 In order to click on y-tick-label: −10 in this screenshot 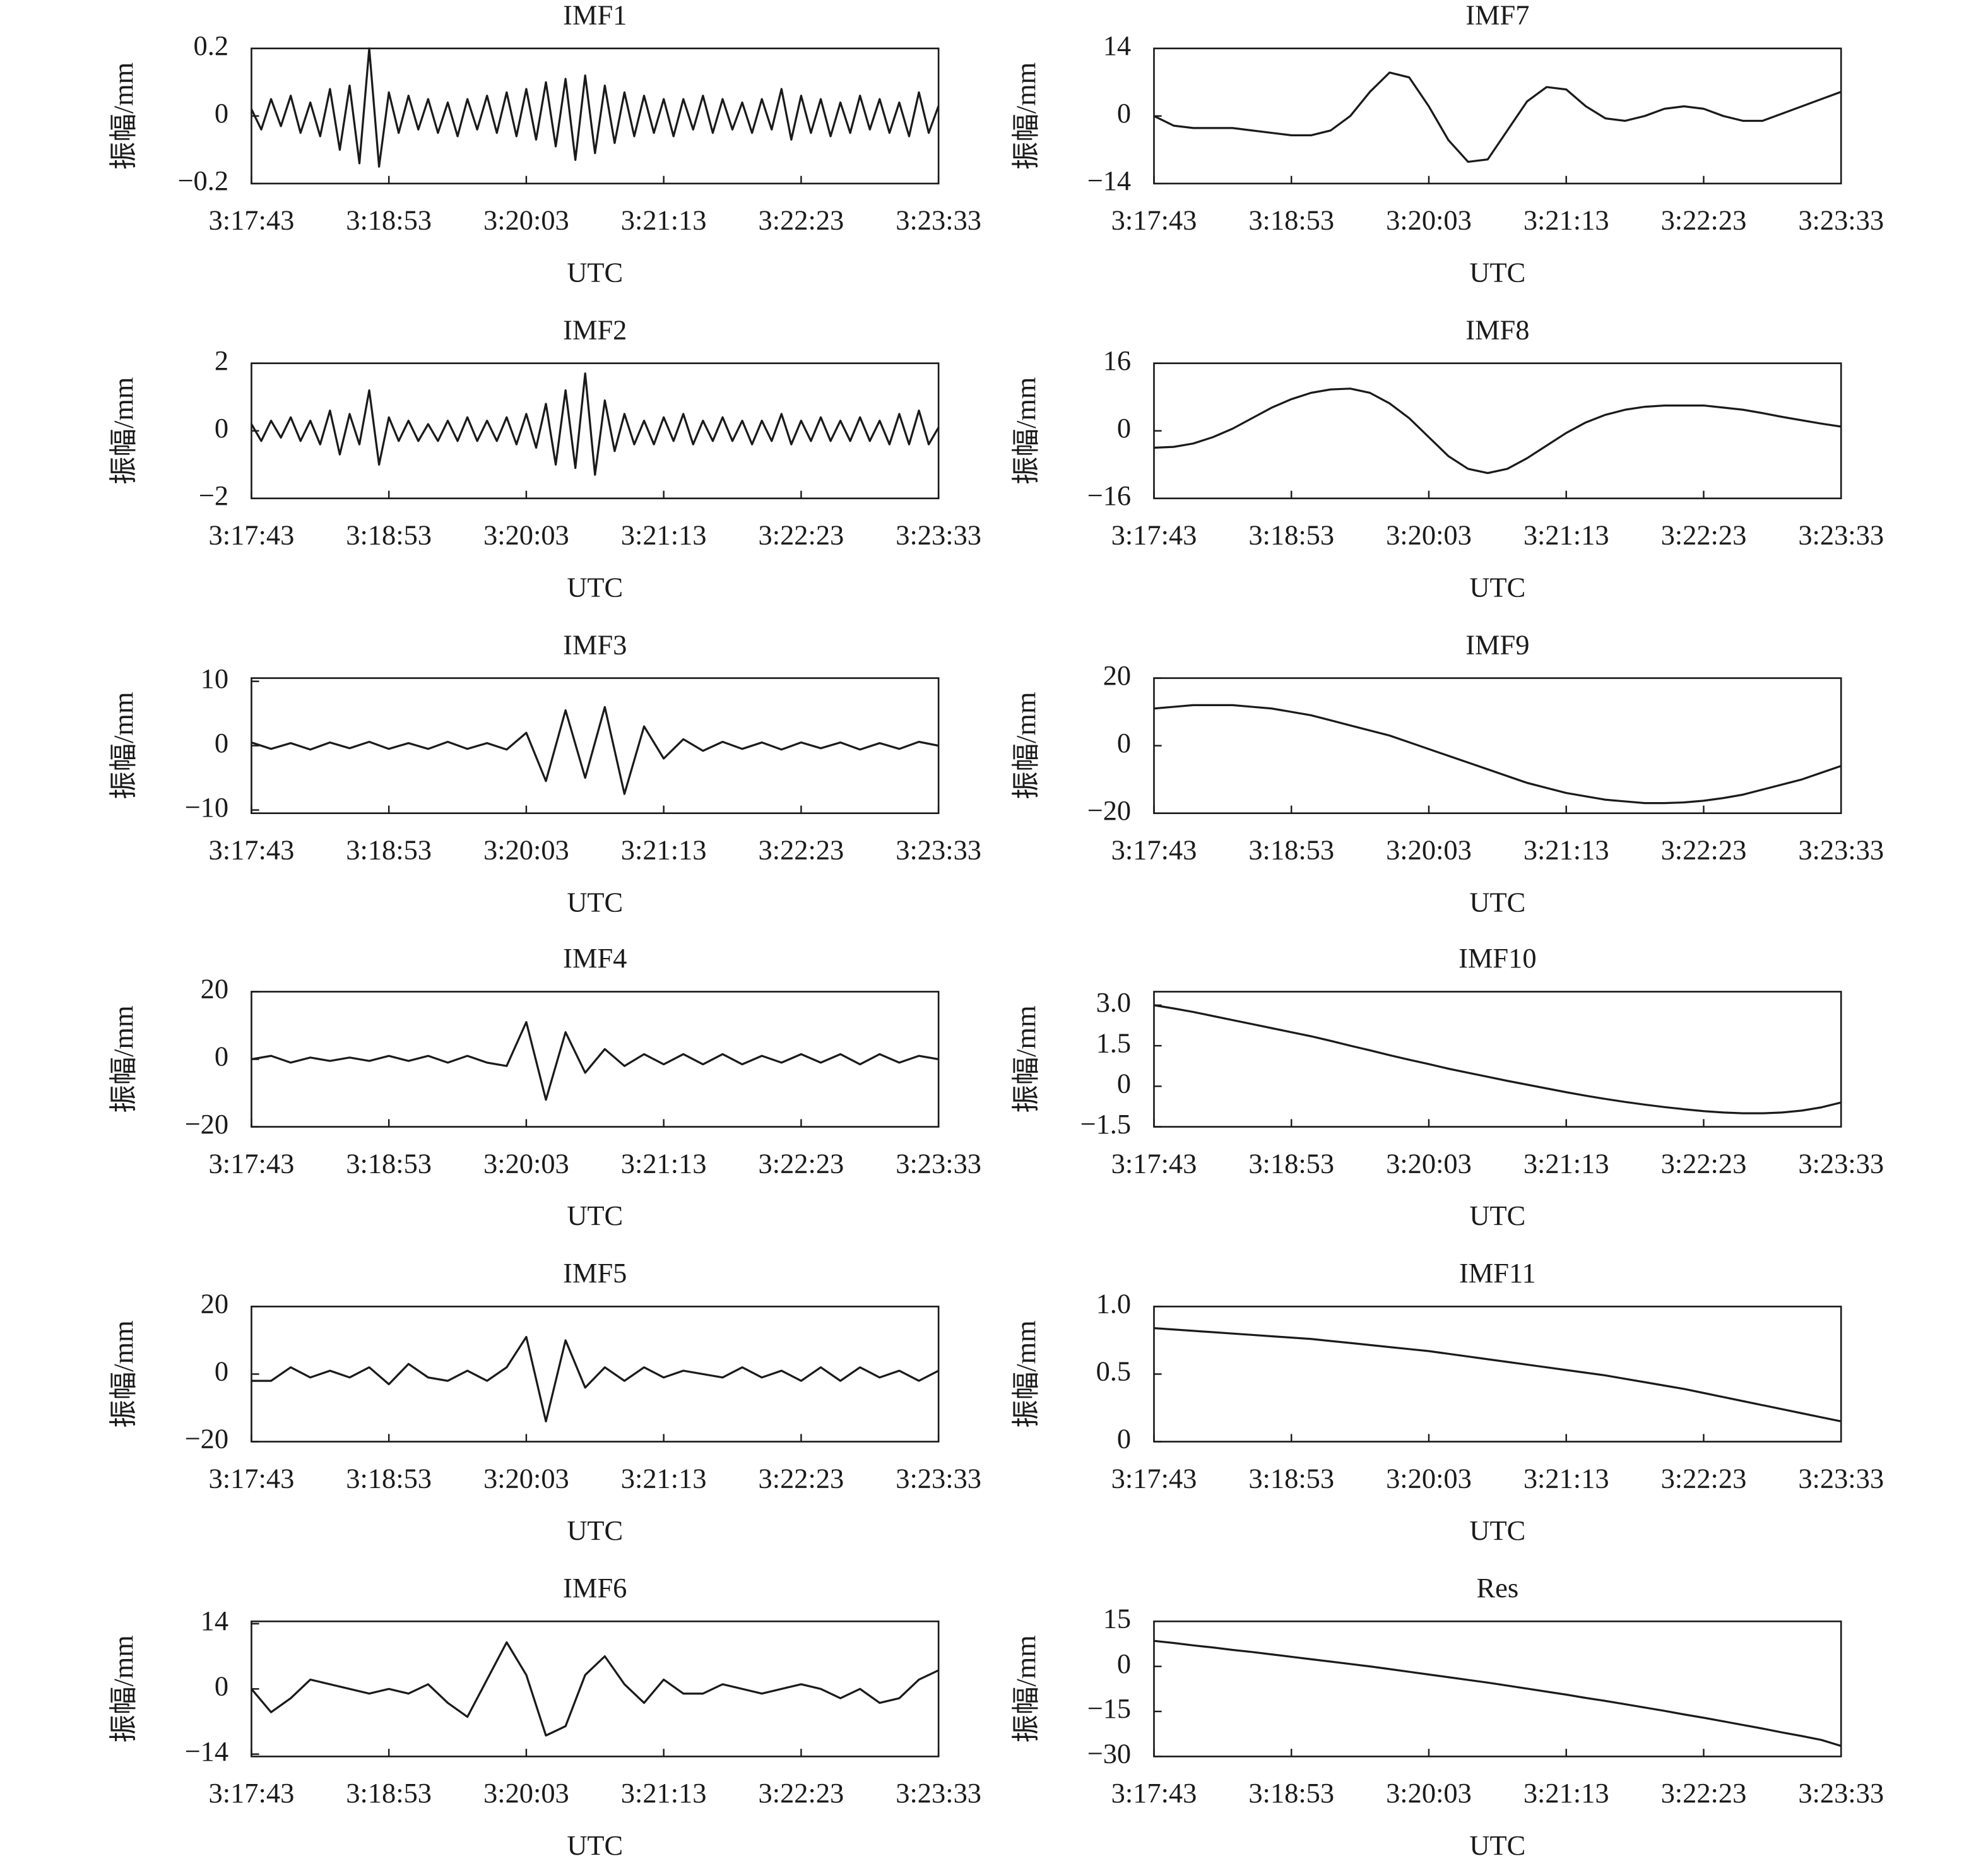, I will do `click(206, 807)`.